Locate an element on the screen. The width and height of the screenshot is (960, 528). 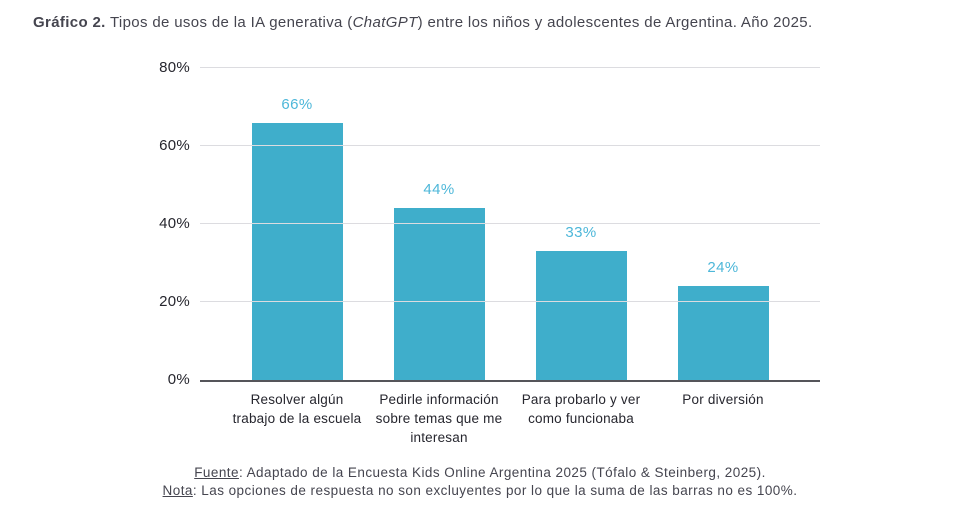
y-axis-tick-label: 0% is located at coordinates (178, 379).